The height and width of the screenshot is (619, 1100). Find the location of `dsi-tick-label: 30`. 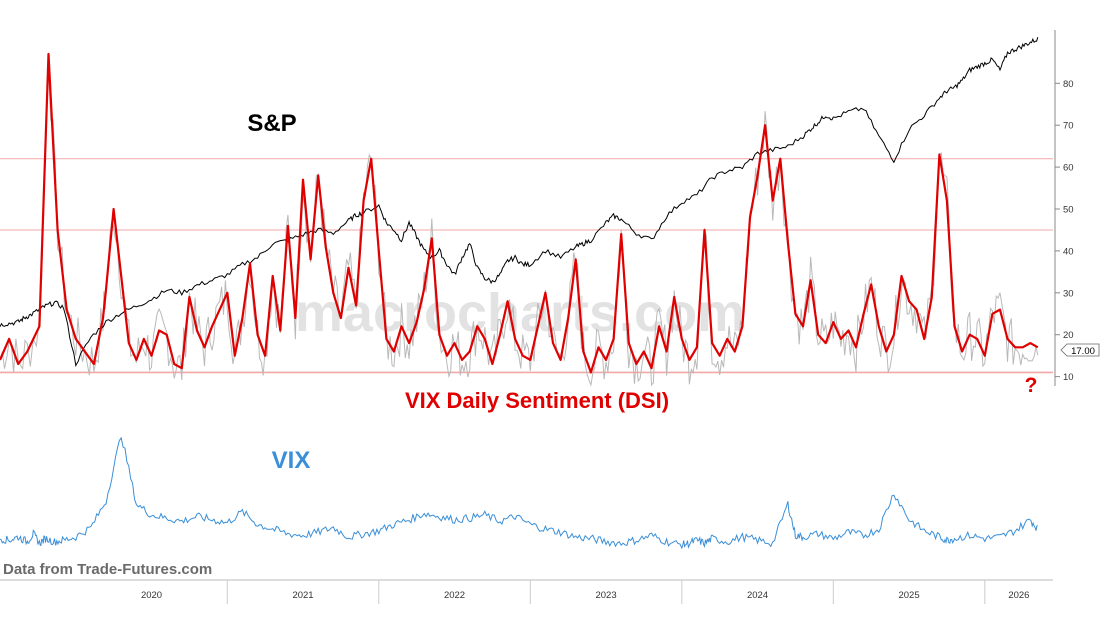

dsi-tick-label: 30 is located at coordinates (1068, 293).